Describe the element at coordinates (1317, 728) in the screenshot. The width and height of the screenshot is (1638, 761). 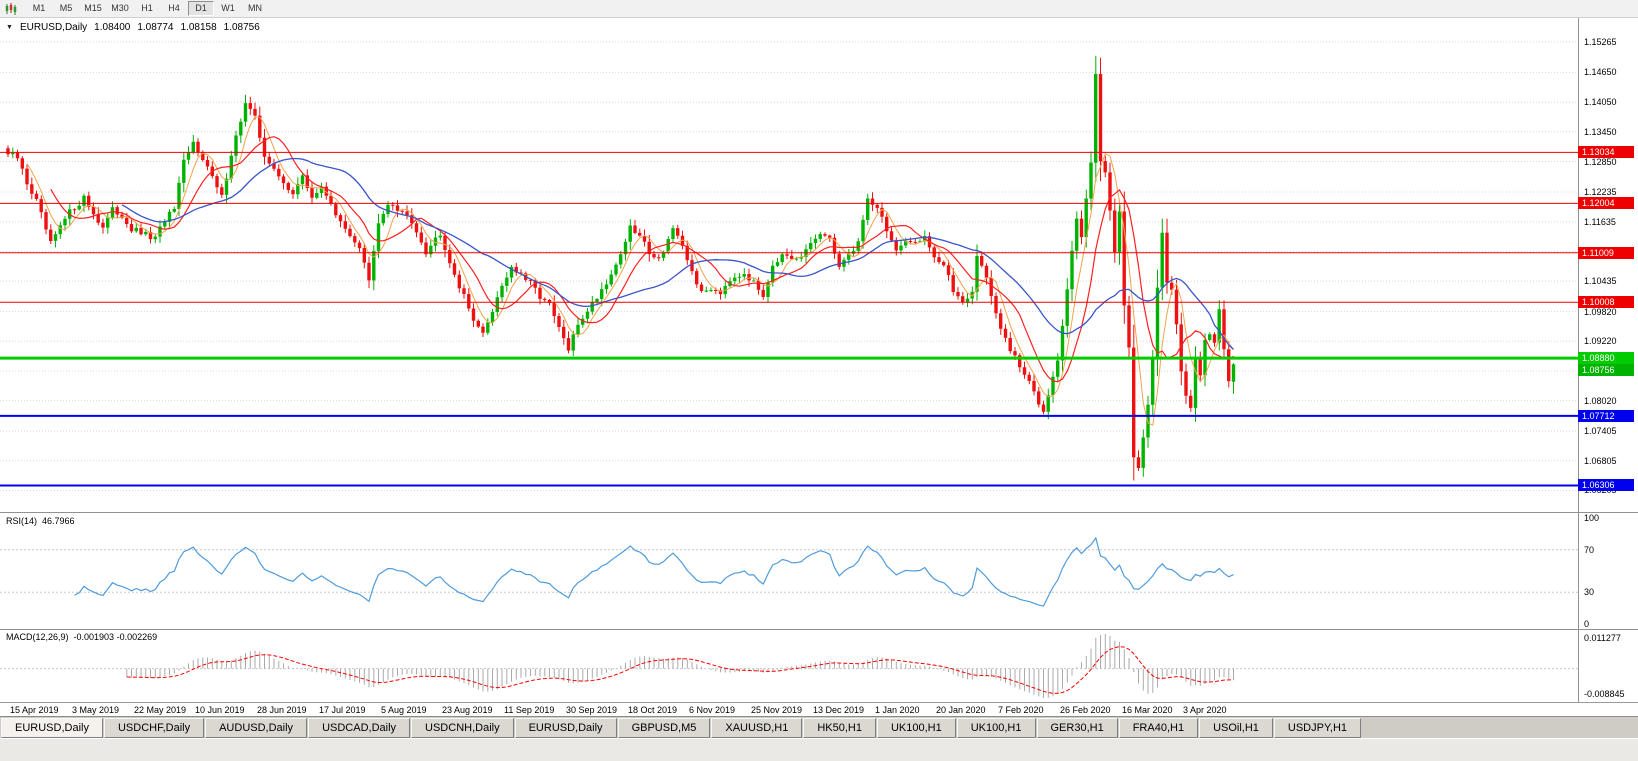
I see `chart-tab: USDJPY,H1` at that location.